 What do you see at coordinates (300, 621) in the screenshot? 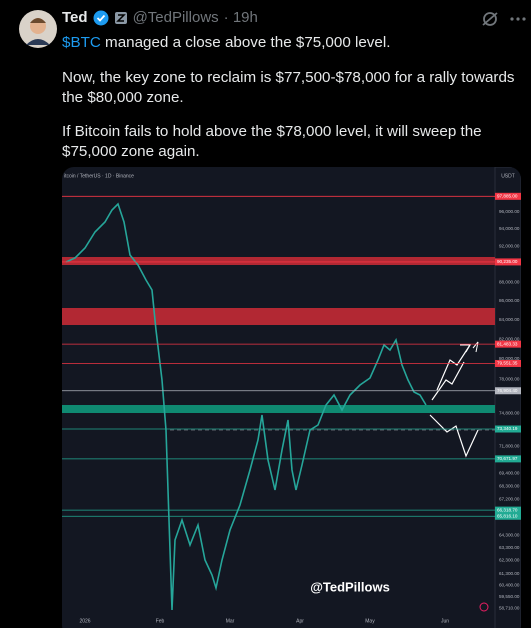
I see `x-tick-label: Apr` at bounding box center [300, 621].